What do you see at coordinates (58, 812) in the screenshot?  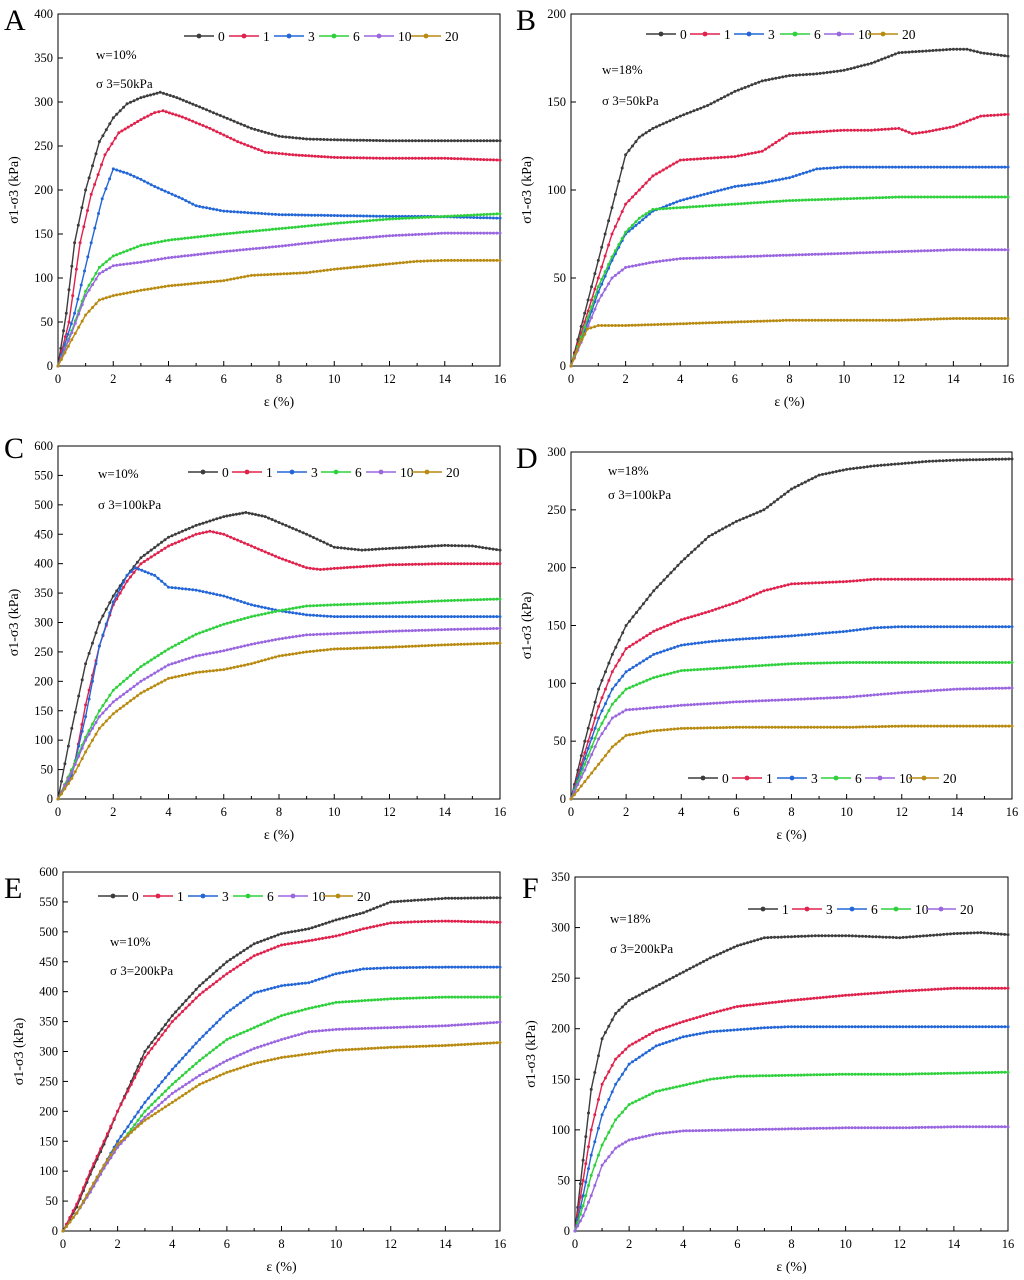 I see `x-tick-label: 0` at bounding box center [58, 812].